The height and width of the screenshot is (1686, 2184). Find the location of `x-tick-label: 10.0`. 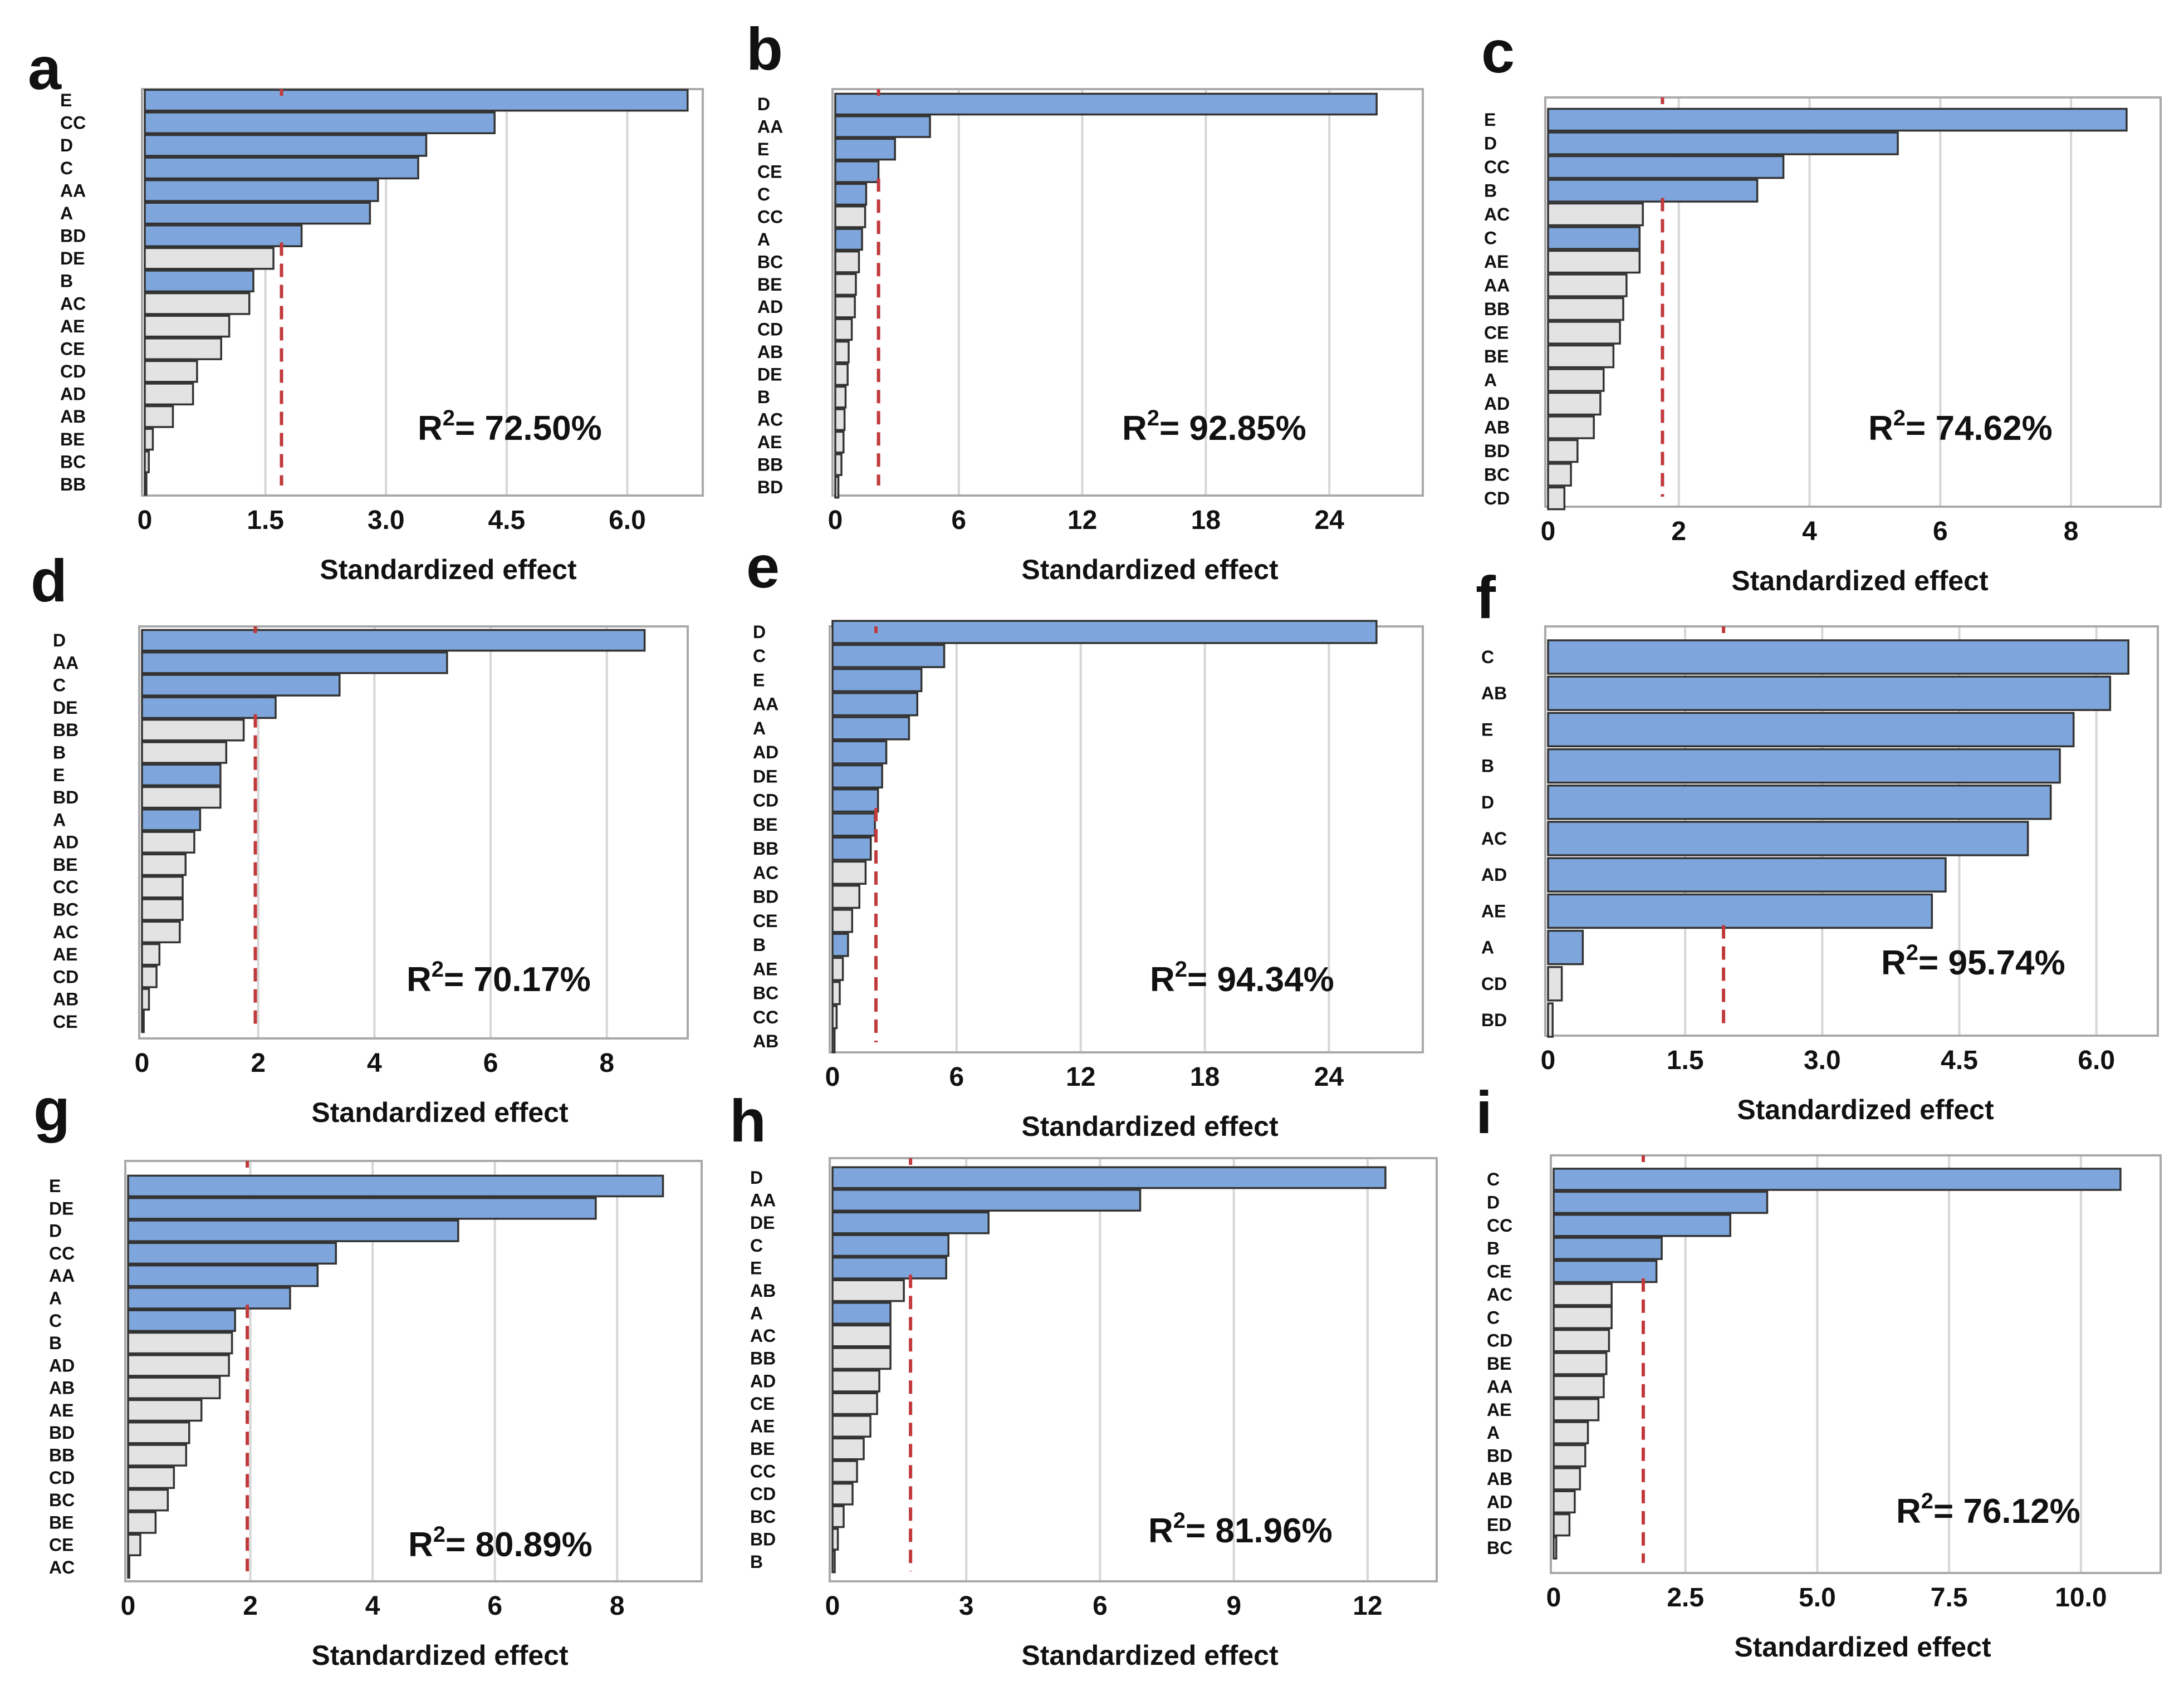

x-tick-label: 10.0 is located at coordinates (2081, 1598).